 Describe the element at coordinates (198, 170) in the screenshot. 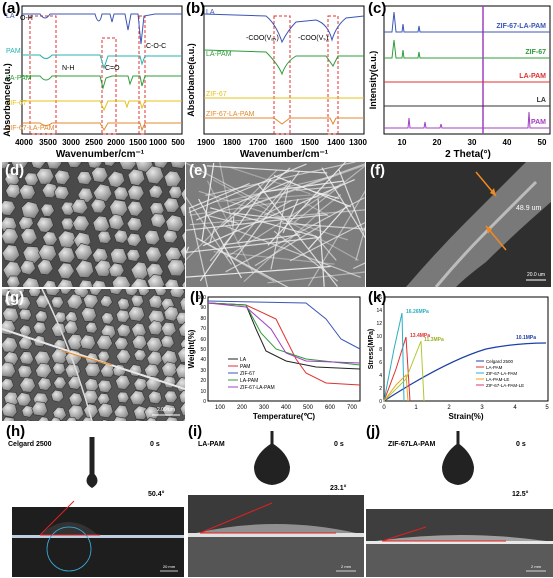

I see `panel-label-e: (e)` at that location.